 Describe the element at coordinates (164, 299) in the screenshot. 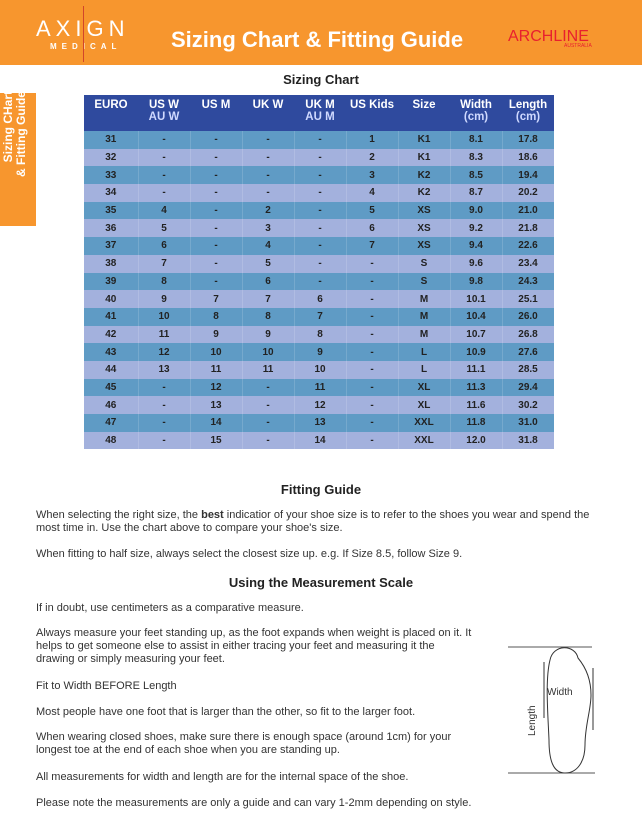

I see `table-cell: 9` at that location.